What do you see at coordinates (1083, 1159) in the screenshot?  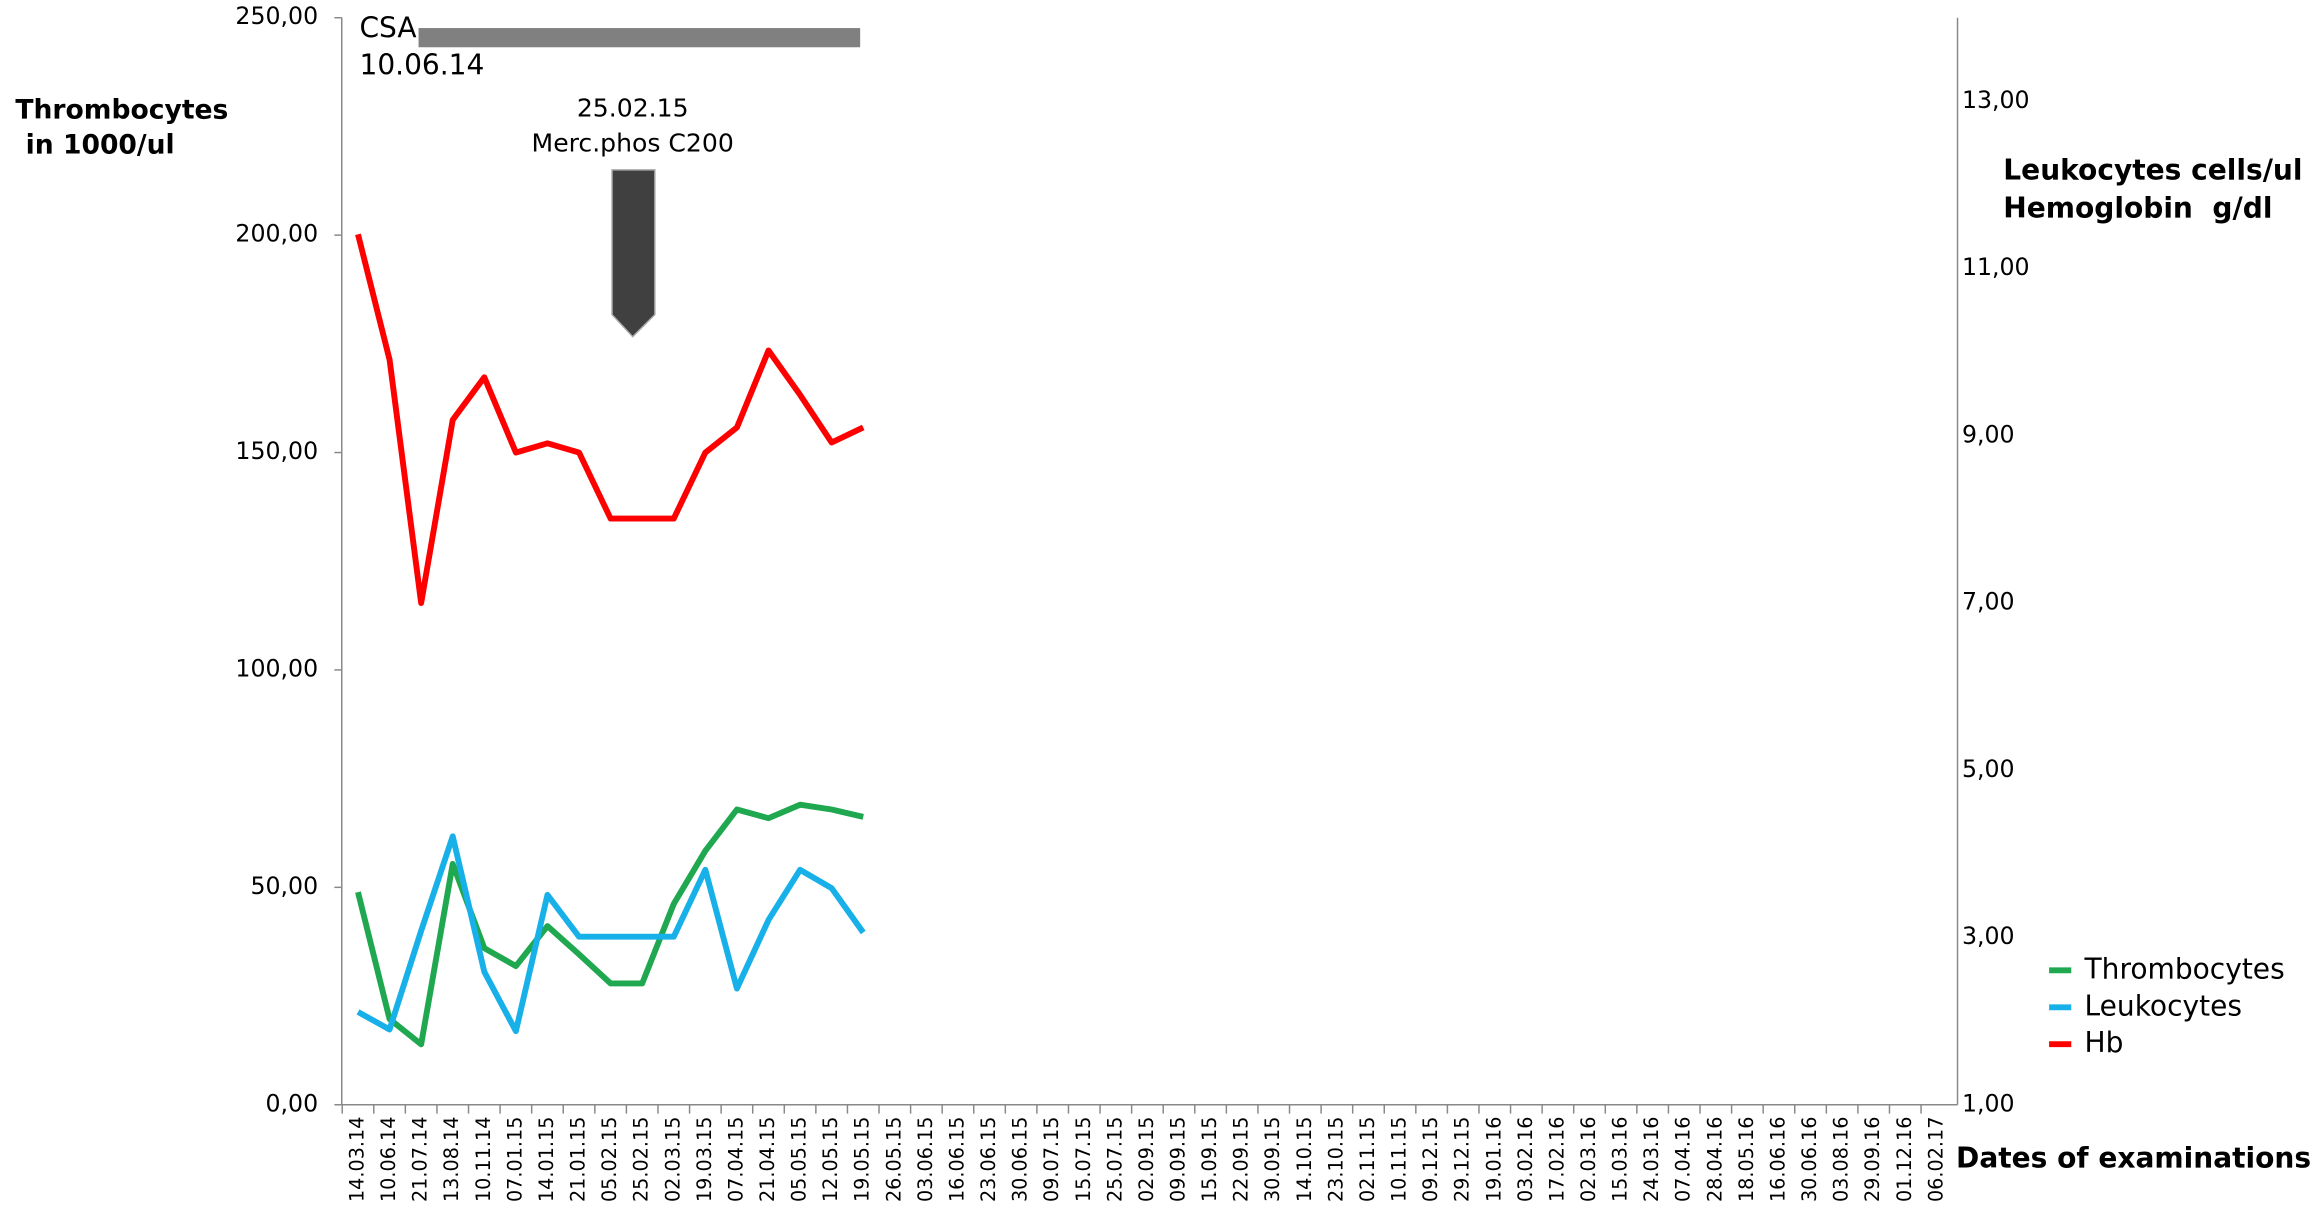 I see `x-tick-label: 15.07.15` at bounding box center [1083, 1159].